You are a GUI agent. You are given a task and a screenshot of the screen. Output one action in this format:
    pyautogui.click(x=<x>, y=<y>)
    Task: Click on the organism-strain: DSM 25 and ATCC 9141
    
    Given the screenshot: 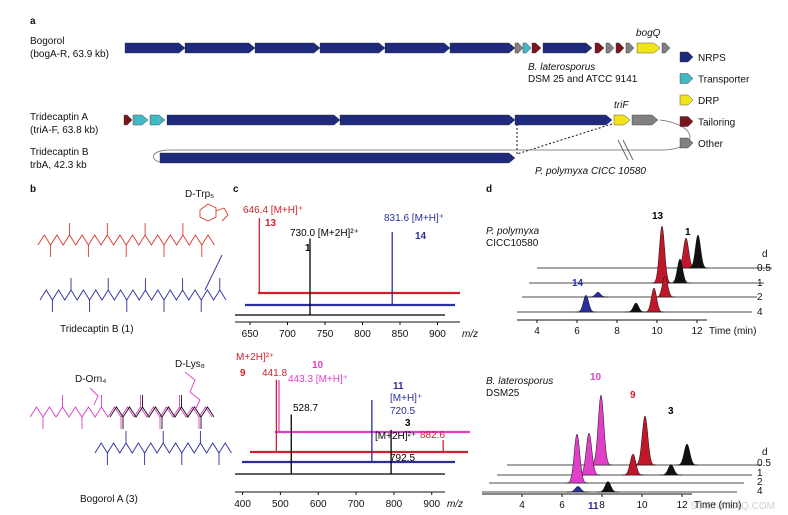 What is the action you would take?
    pyautogui.click(x=583, y=79)
    